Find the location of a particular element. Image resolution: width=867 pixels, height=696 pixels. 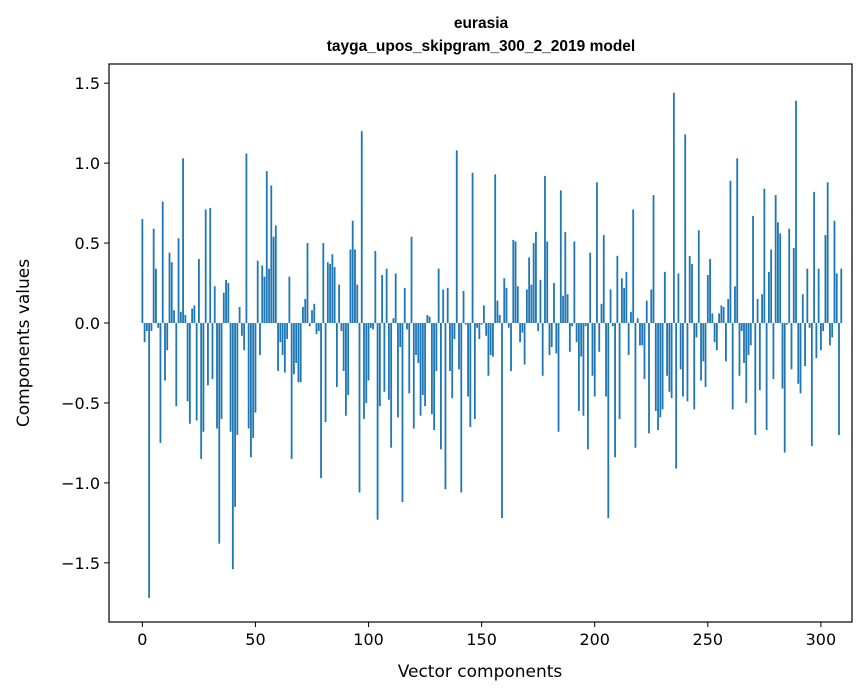

y-axis-label: Components values is located at coordinates (24, 343).